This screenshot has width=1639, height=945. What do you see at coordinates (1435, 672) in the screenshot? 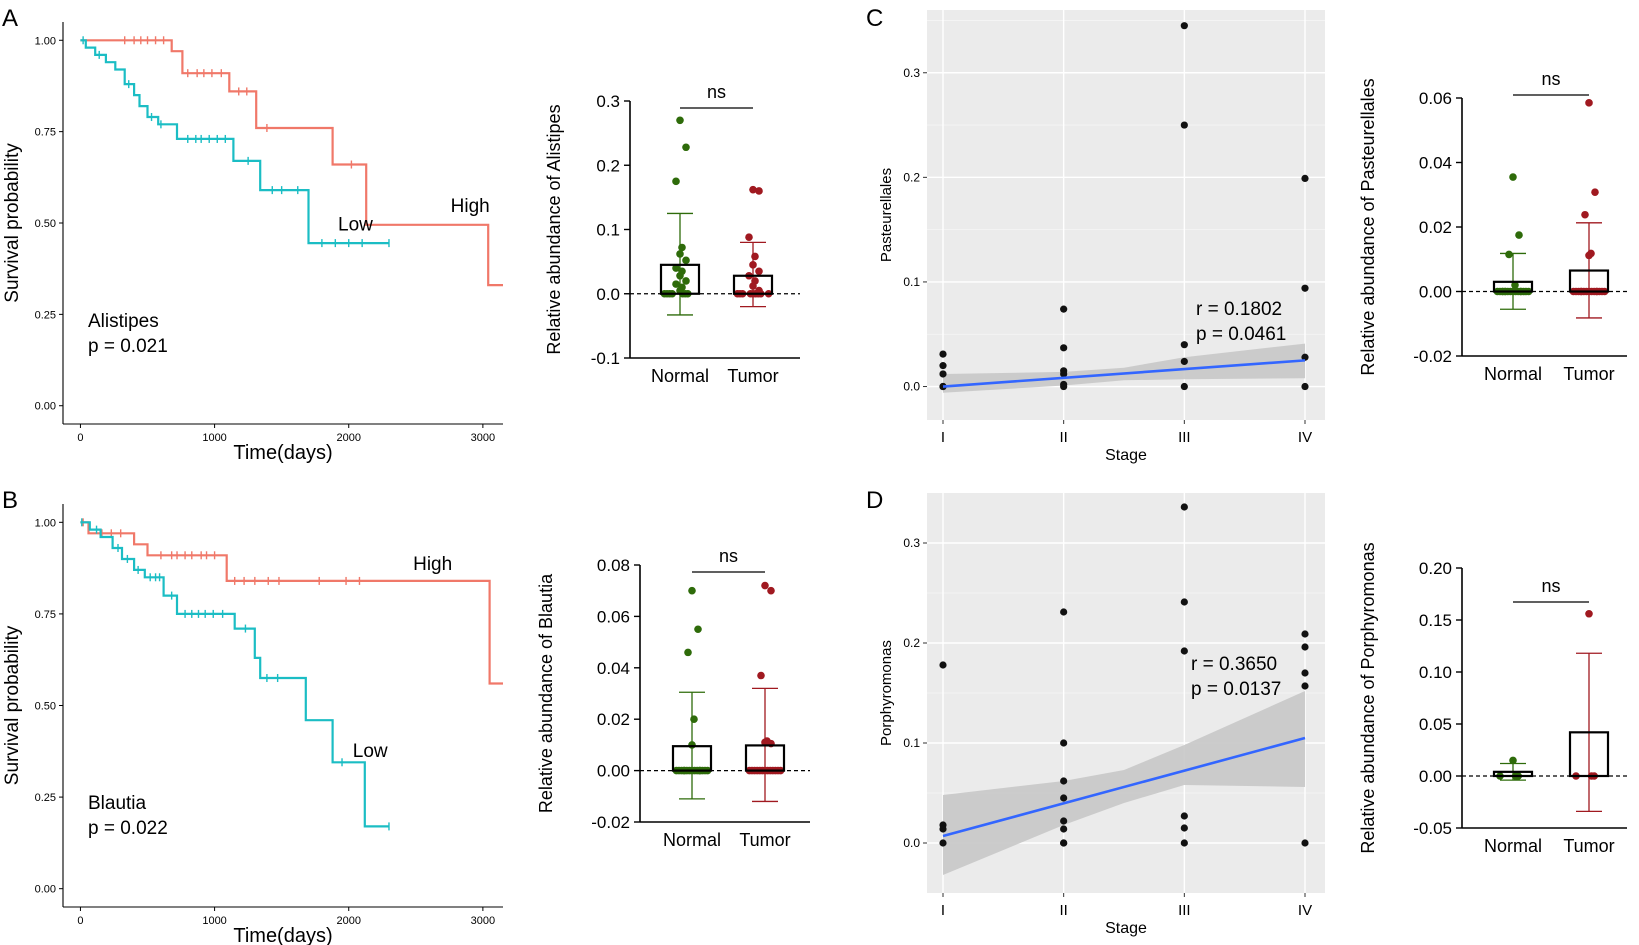
I see `y-tick-label: 0.10` at bounding box center [1435, 672].